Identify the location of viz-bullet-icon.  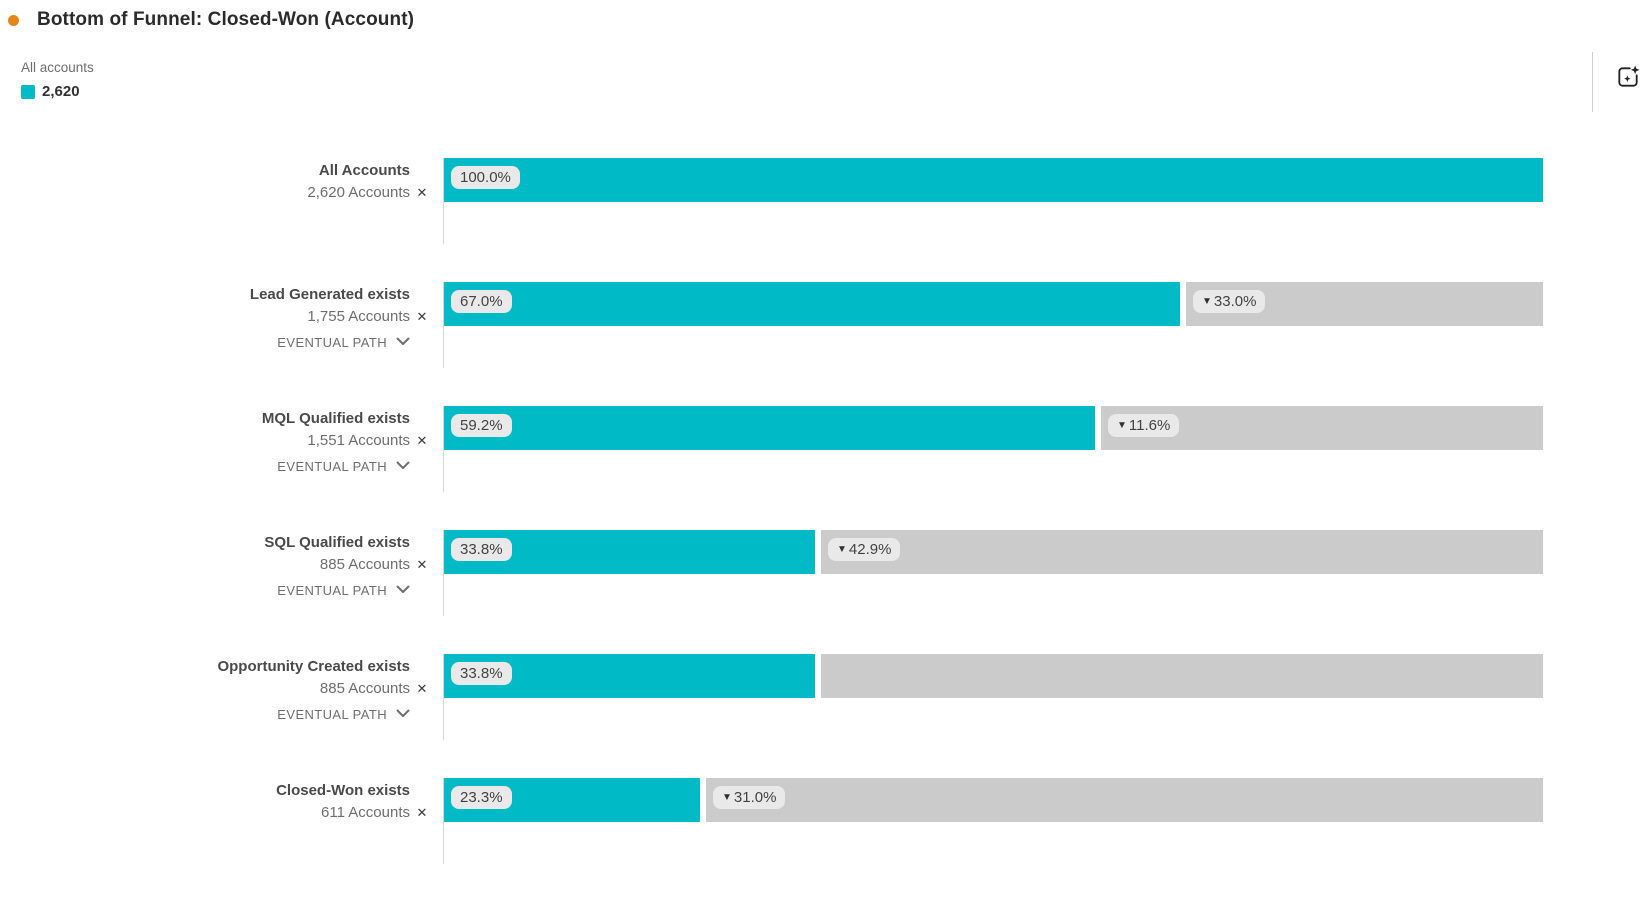
(13, 20).